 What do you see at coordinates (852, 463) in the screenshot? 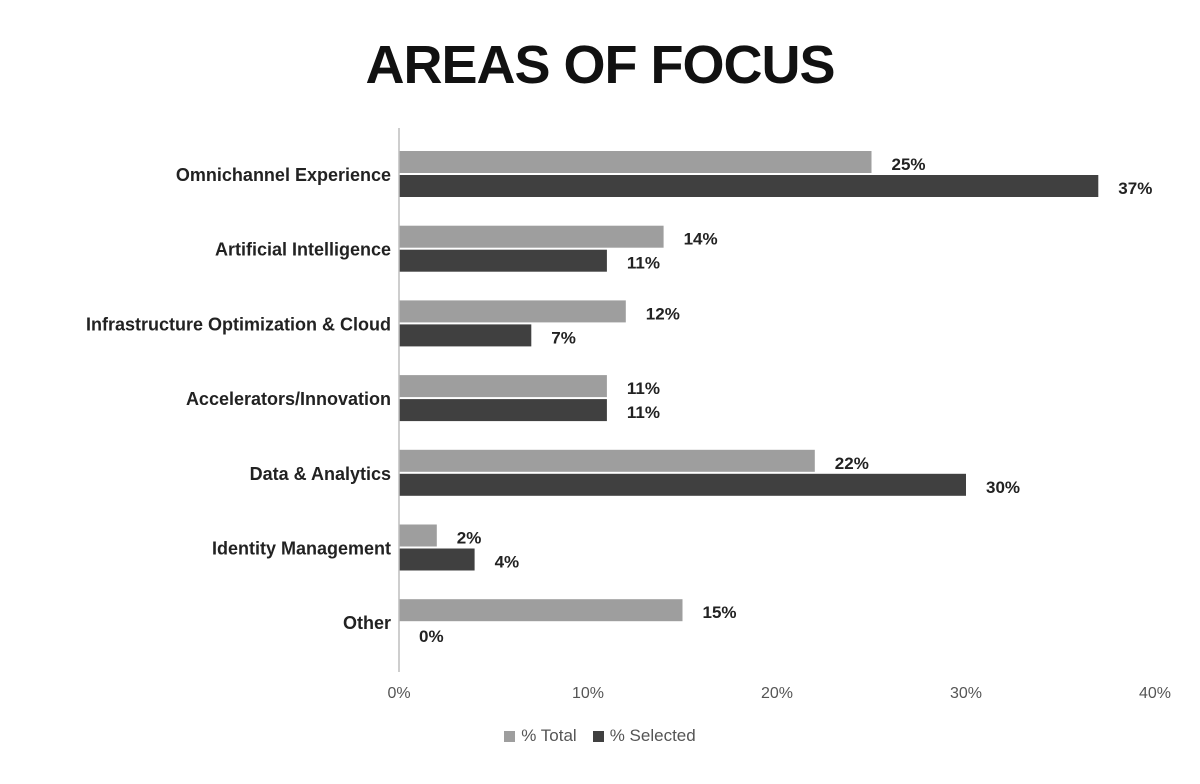
I see `data-label-total-data-analytics: 22%` at bounding box center [852, 463].